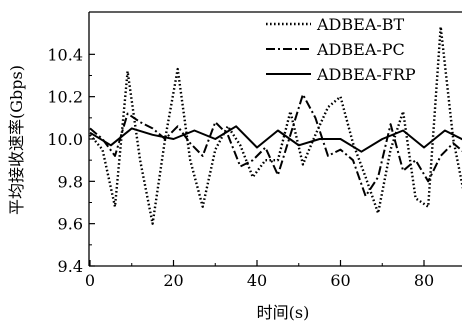  I want to click on x-tick-label: 60, so click(340, 280).